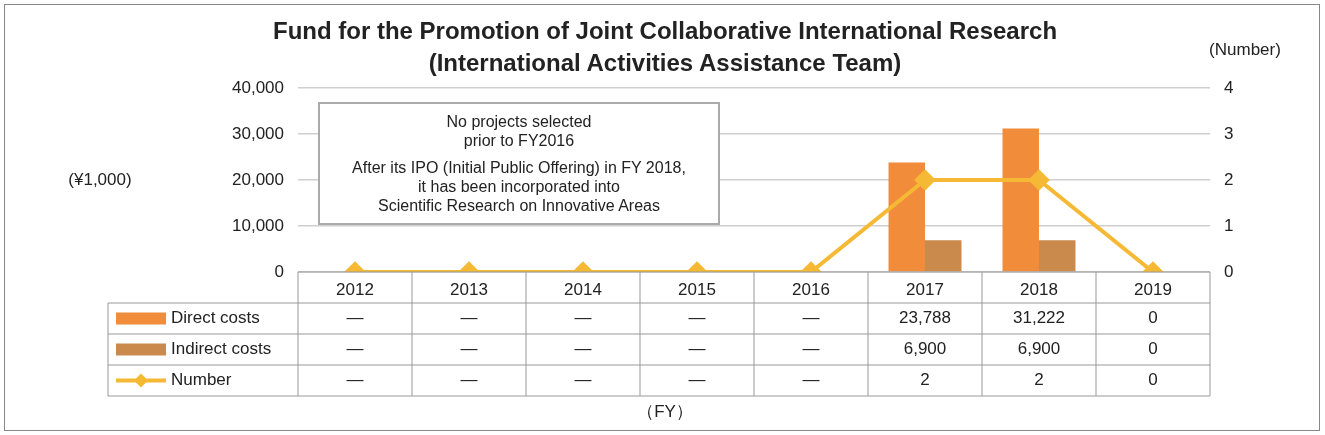 This screenshot has width=1325, height=435. I want to click on x-tick-label: 2019, so click(1153, 289).